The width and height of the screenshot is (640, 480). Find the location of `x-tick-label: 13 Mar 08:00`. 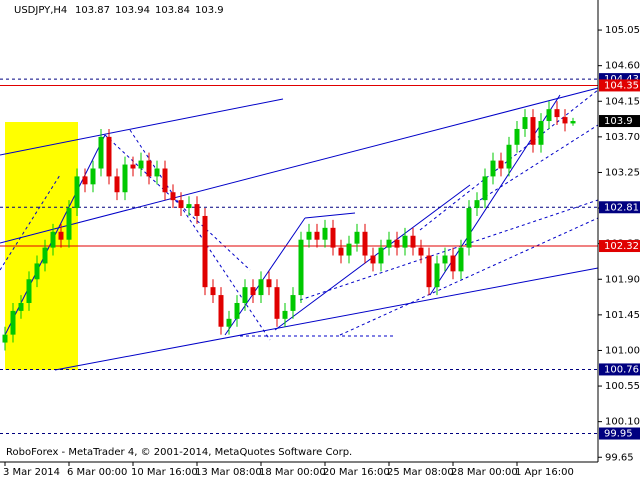

x-tick-label: 13 Mar 08:00 is located at coordinates (228, 472).